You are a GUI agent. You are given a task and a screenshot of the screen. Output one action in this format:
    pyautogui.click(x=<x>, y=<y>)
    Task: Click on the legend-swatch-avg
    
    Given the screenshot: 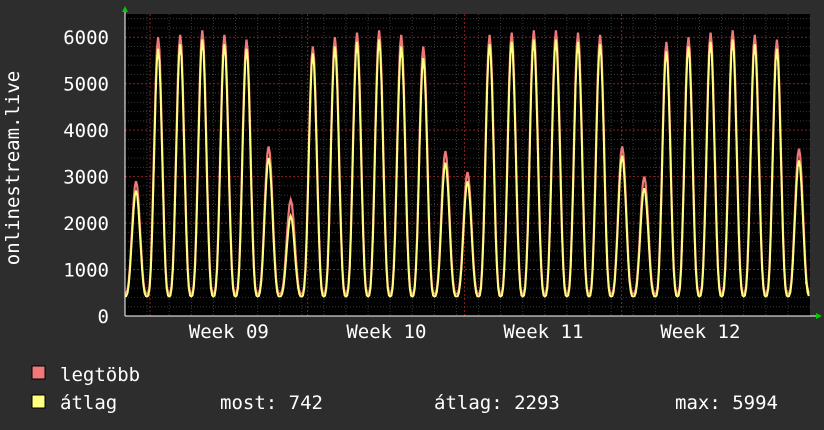 What is the action you would take?
    pyautogui.click(x=38, y=401)
    